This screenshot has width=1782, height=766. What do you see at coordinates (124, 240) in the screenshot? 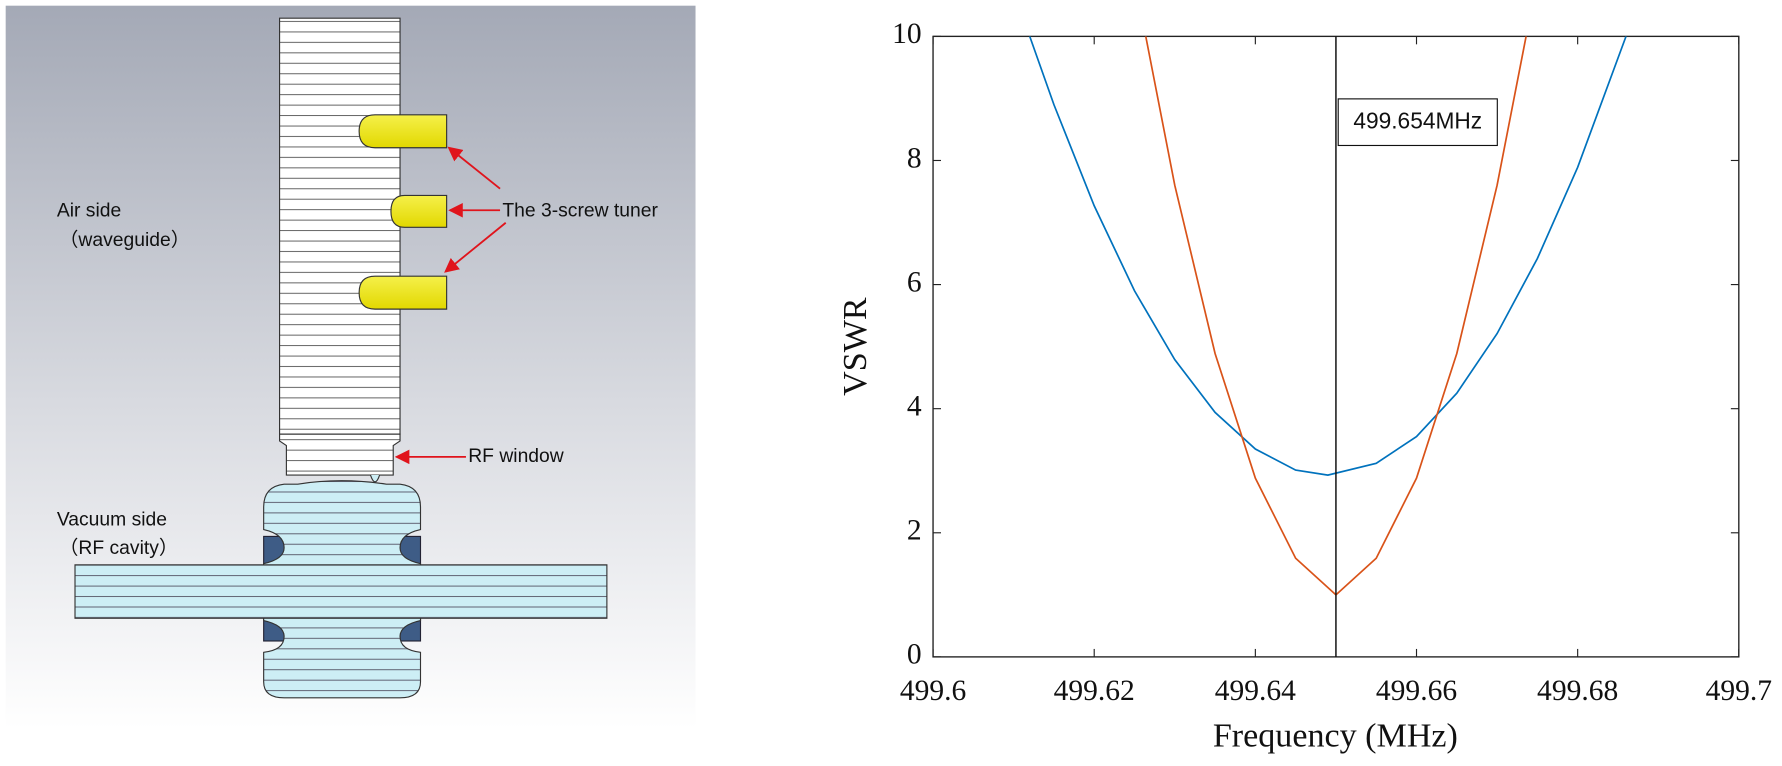
I see `label: （waveguide）` at bounding box center [124, 240].